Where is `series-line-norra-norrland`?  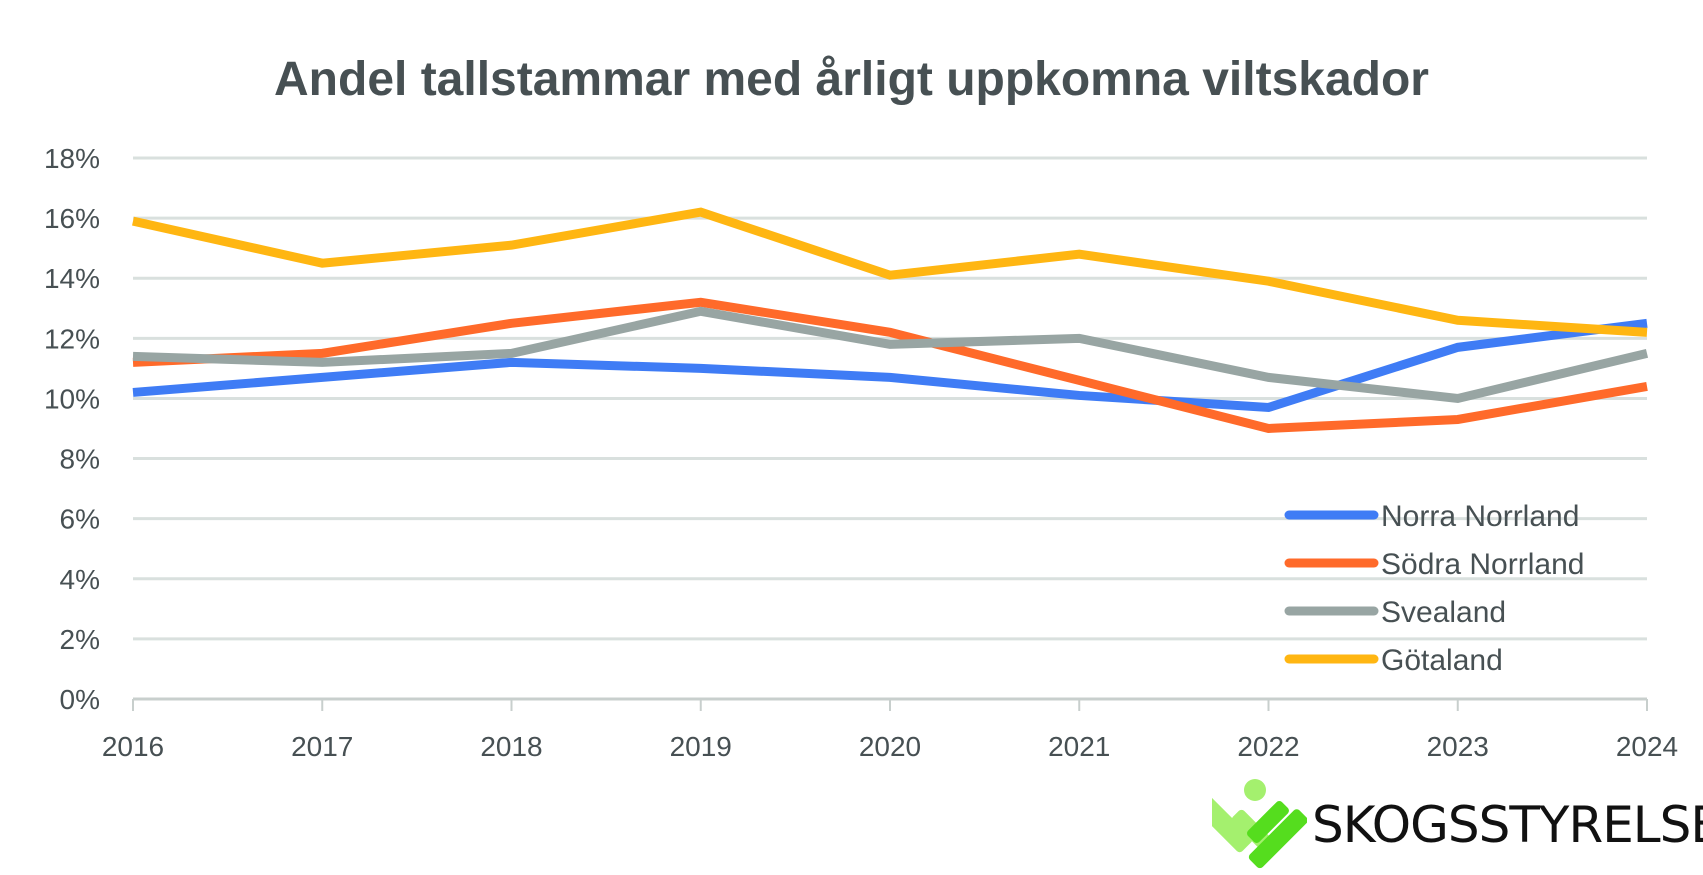 series-line-norra-norrland is located at coordinates (890, 365).